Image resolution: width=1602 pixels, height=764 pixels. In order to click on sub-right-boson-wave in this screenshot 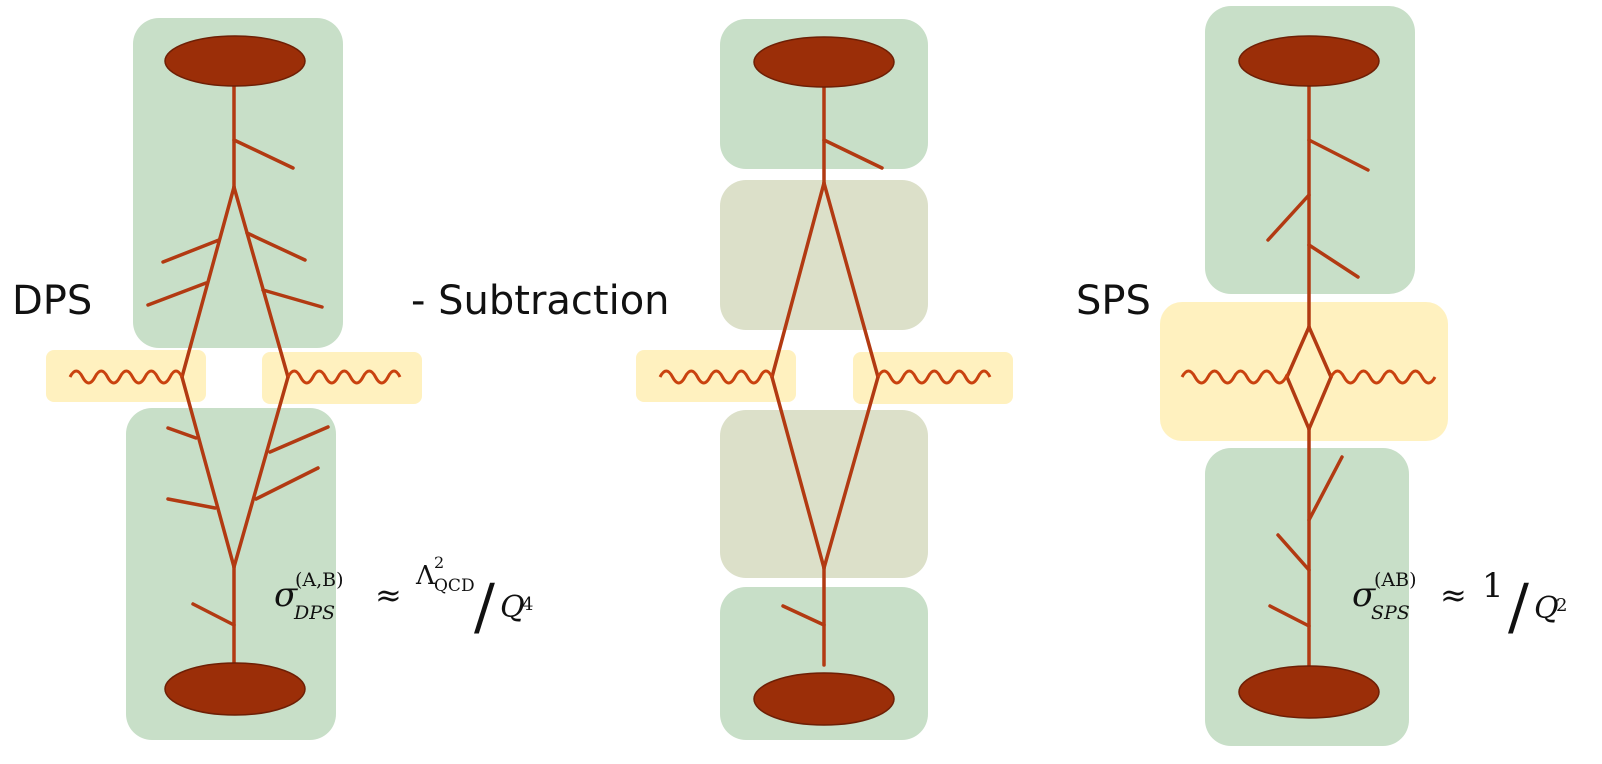, I will do `click(934, 377)`.